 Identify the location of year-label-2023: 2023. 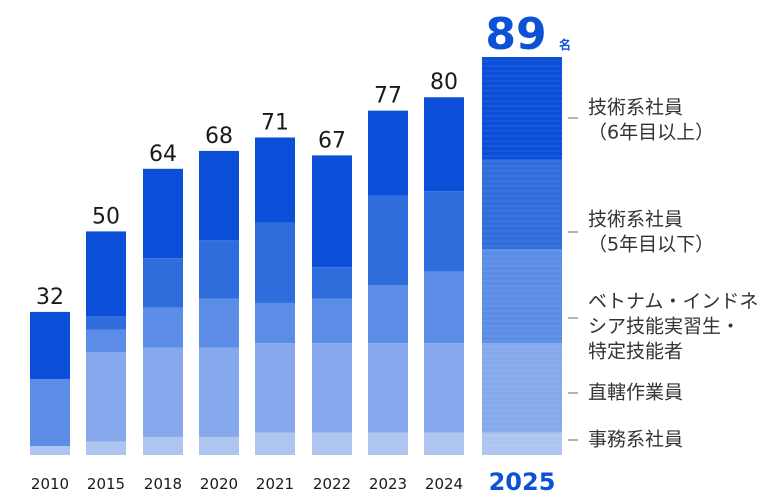
(388, 484).